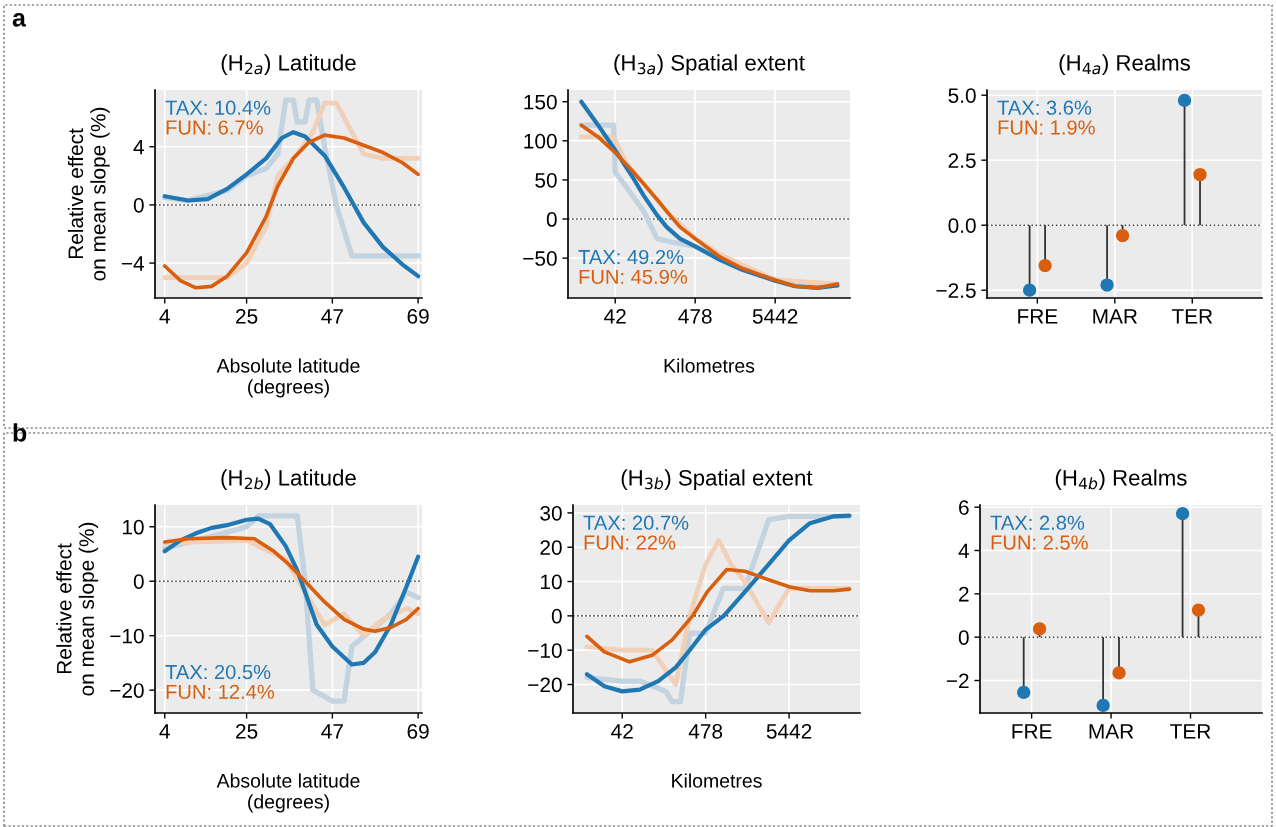 The image size is (1276, 827). What do you see at coordinates (291, 591) in the screenshot?
I see `line-series` at bounding box center [291, 591].